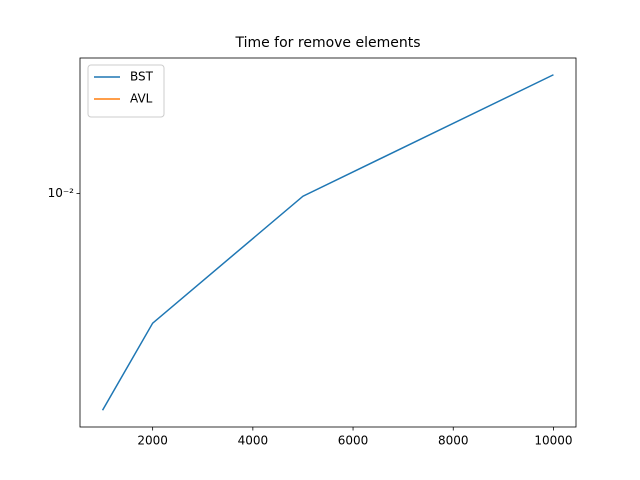  I want to click on x-tick-label: 10000, so click(553, 441).